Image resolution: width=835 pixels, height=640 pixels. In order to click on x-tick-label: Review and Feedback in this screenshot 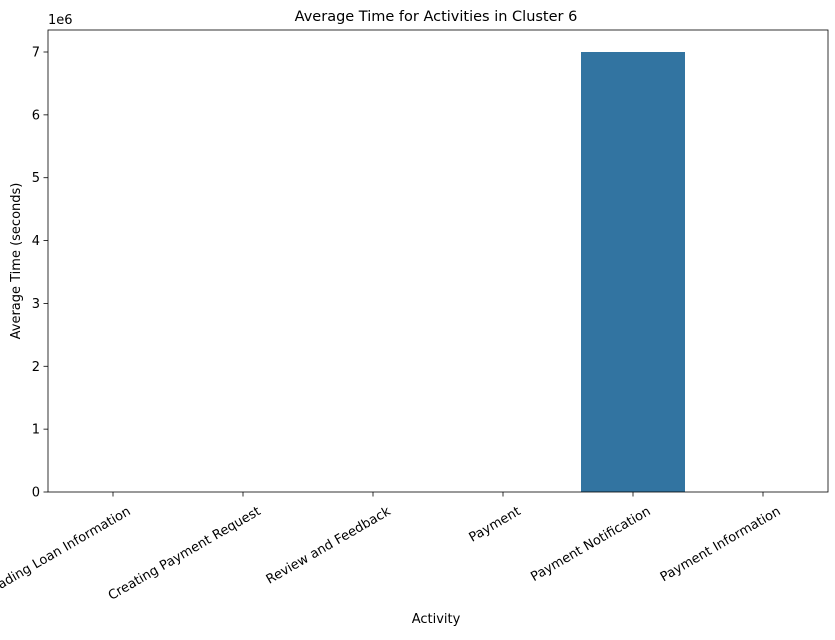, I will do `click(329, 546)`.